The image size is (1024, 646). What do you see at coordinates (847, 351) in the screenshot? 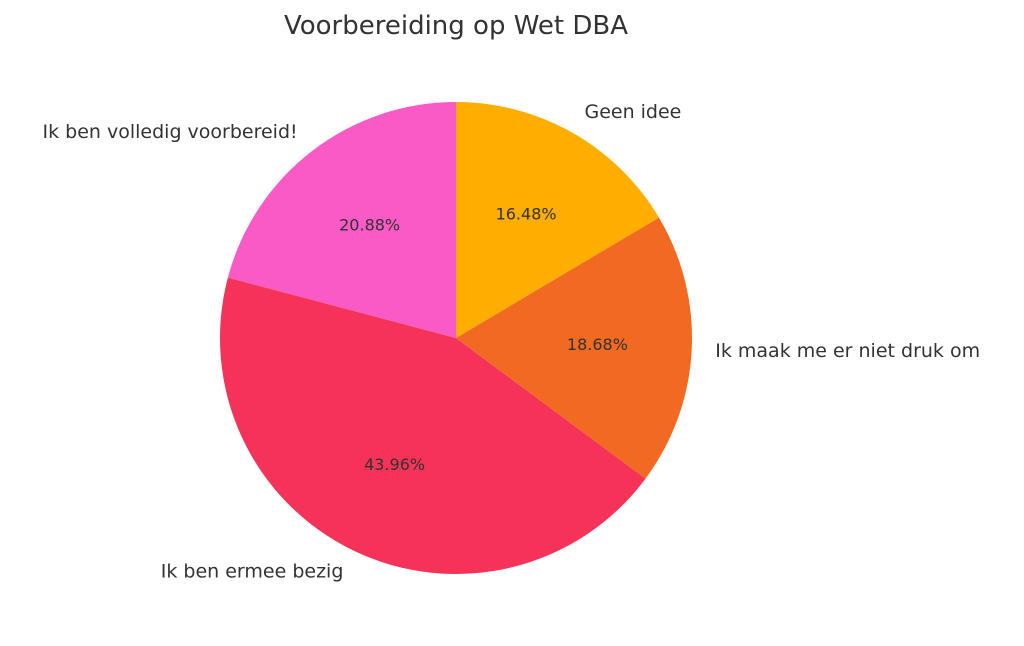
I see `pie-category-label: Ik maak me er niet druk om` at bounding box center [847, 351].